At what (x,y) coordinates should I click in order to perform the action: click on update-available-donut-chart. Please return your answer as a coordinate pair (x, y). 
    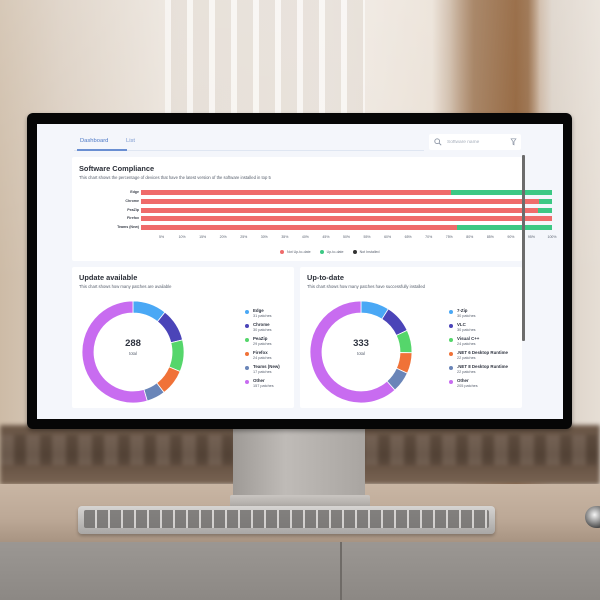
    Looking at the image, I should click on (133, 352).